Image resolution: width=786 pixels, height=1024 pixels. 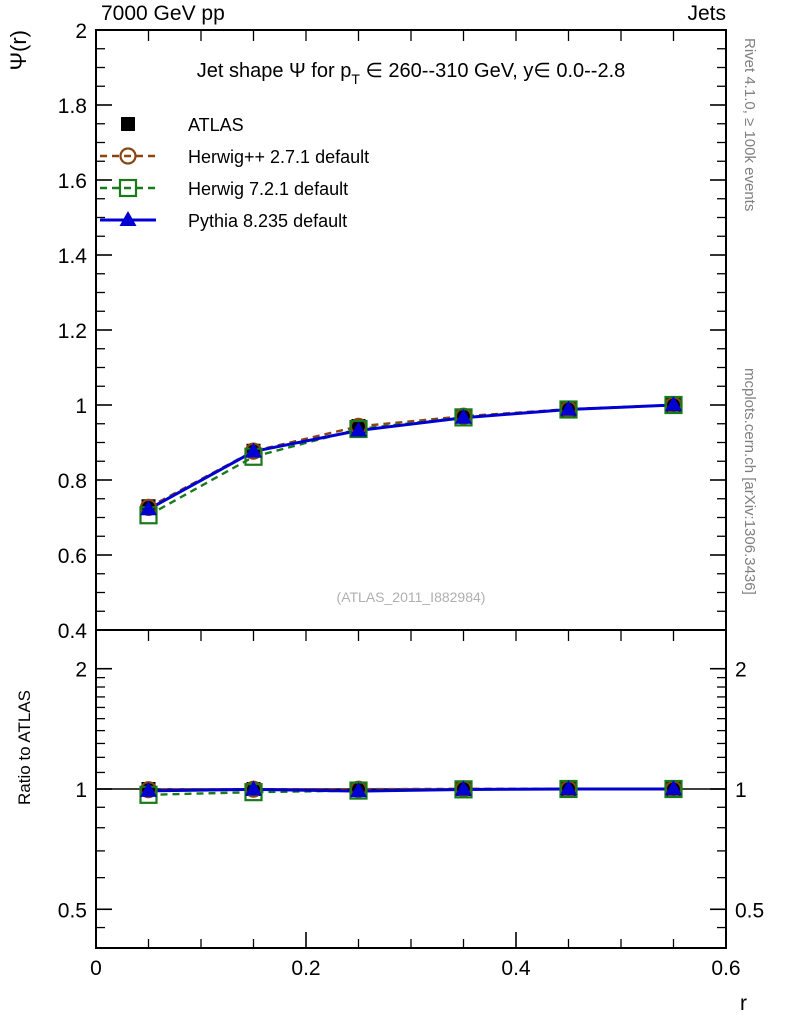 I want to click on main-y-tick-label: 1.2, so click(x=72, y=331).